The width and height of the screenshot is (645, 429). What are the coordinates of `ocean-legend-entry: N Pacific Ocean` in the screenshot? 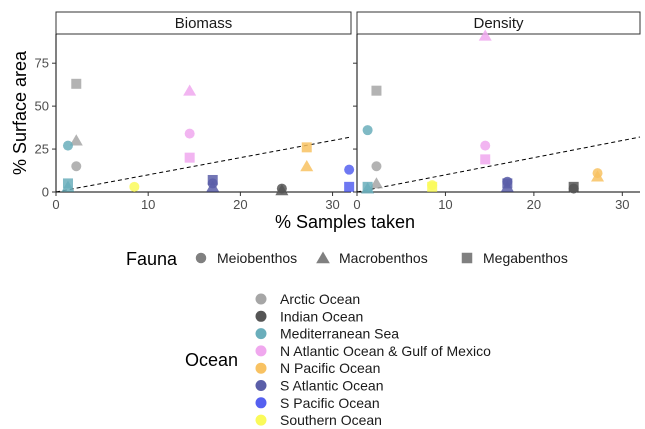 It's located at (317, 368).